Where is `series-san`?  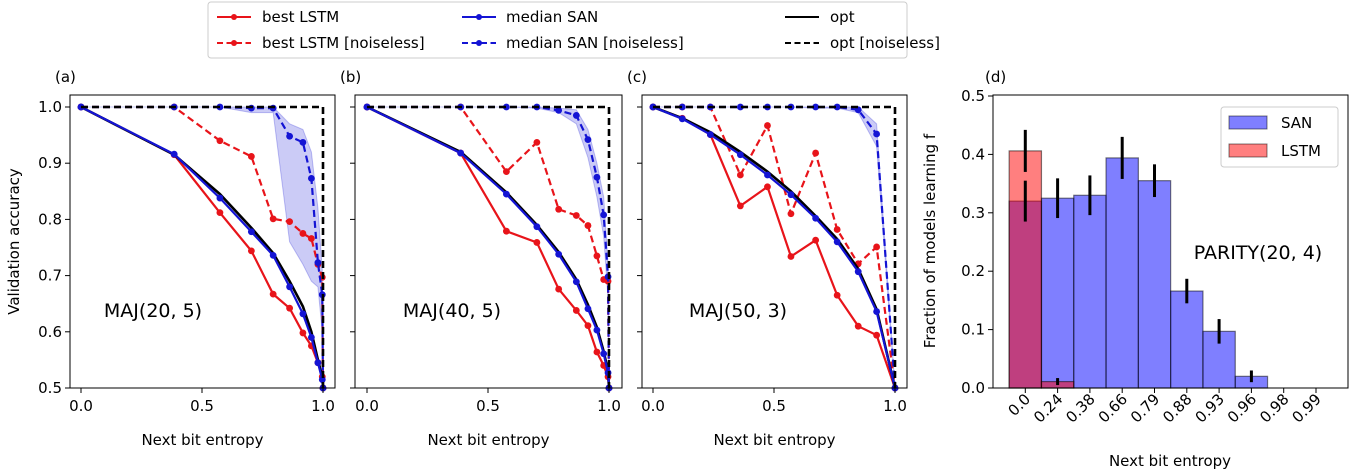 series-san is located at coordinates (1138, 273).